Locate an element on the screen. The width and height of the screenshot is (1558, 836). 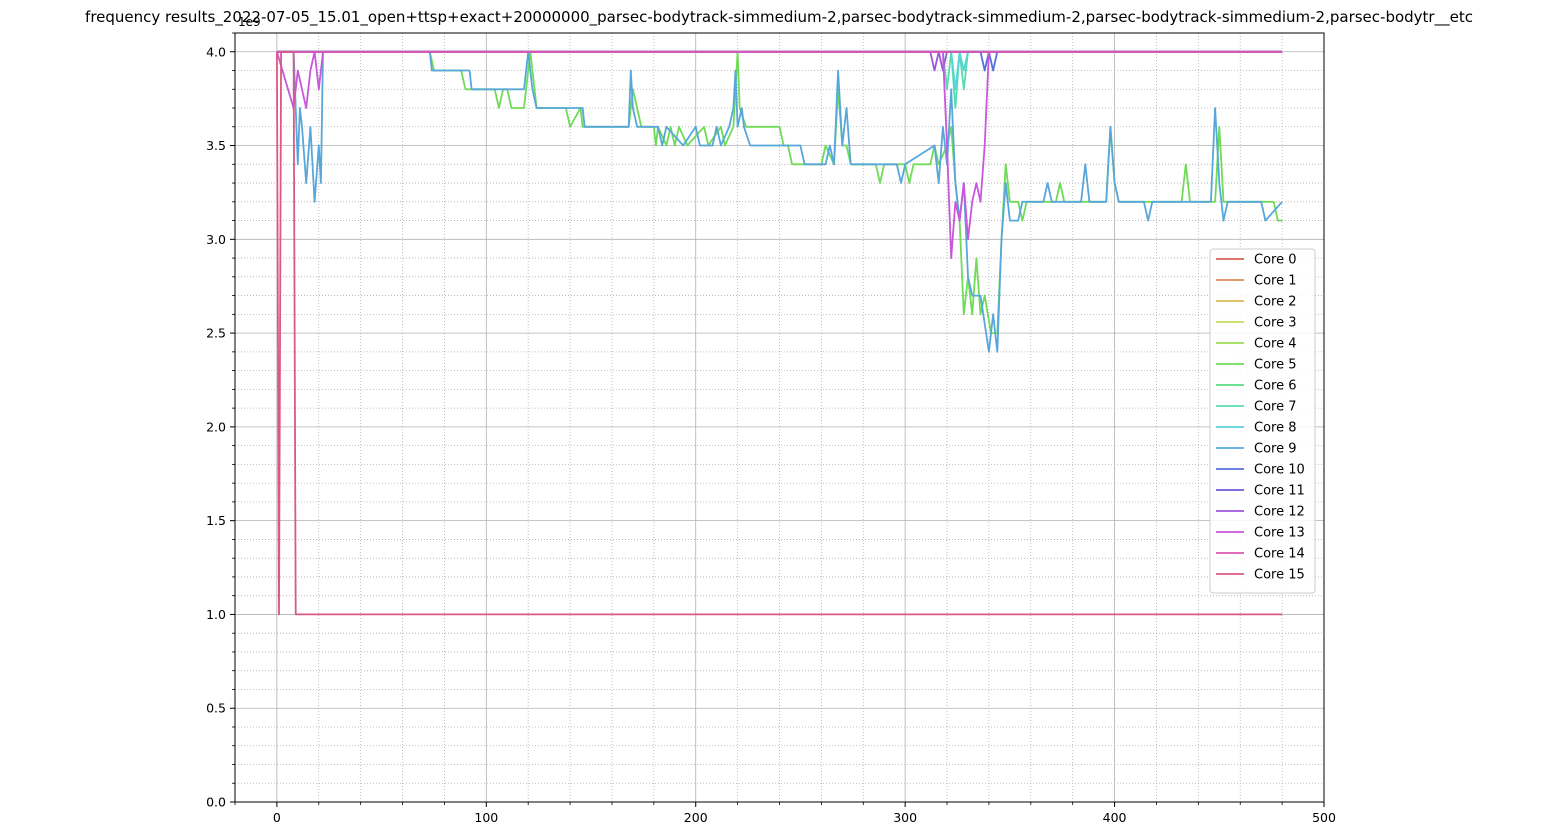
y-tick-label: 4.0 is located at coordinates (216, 51).